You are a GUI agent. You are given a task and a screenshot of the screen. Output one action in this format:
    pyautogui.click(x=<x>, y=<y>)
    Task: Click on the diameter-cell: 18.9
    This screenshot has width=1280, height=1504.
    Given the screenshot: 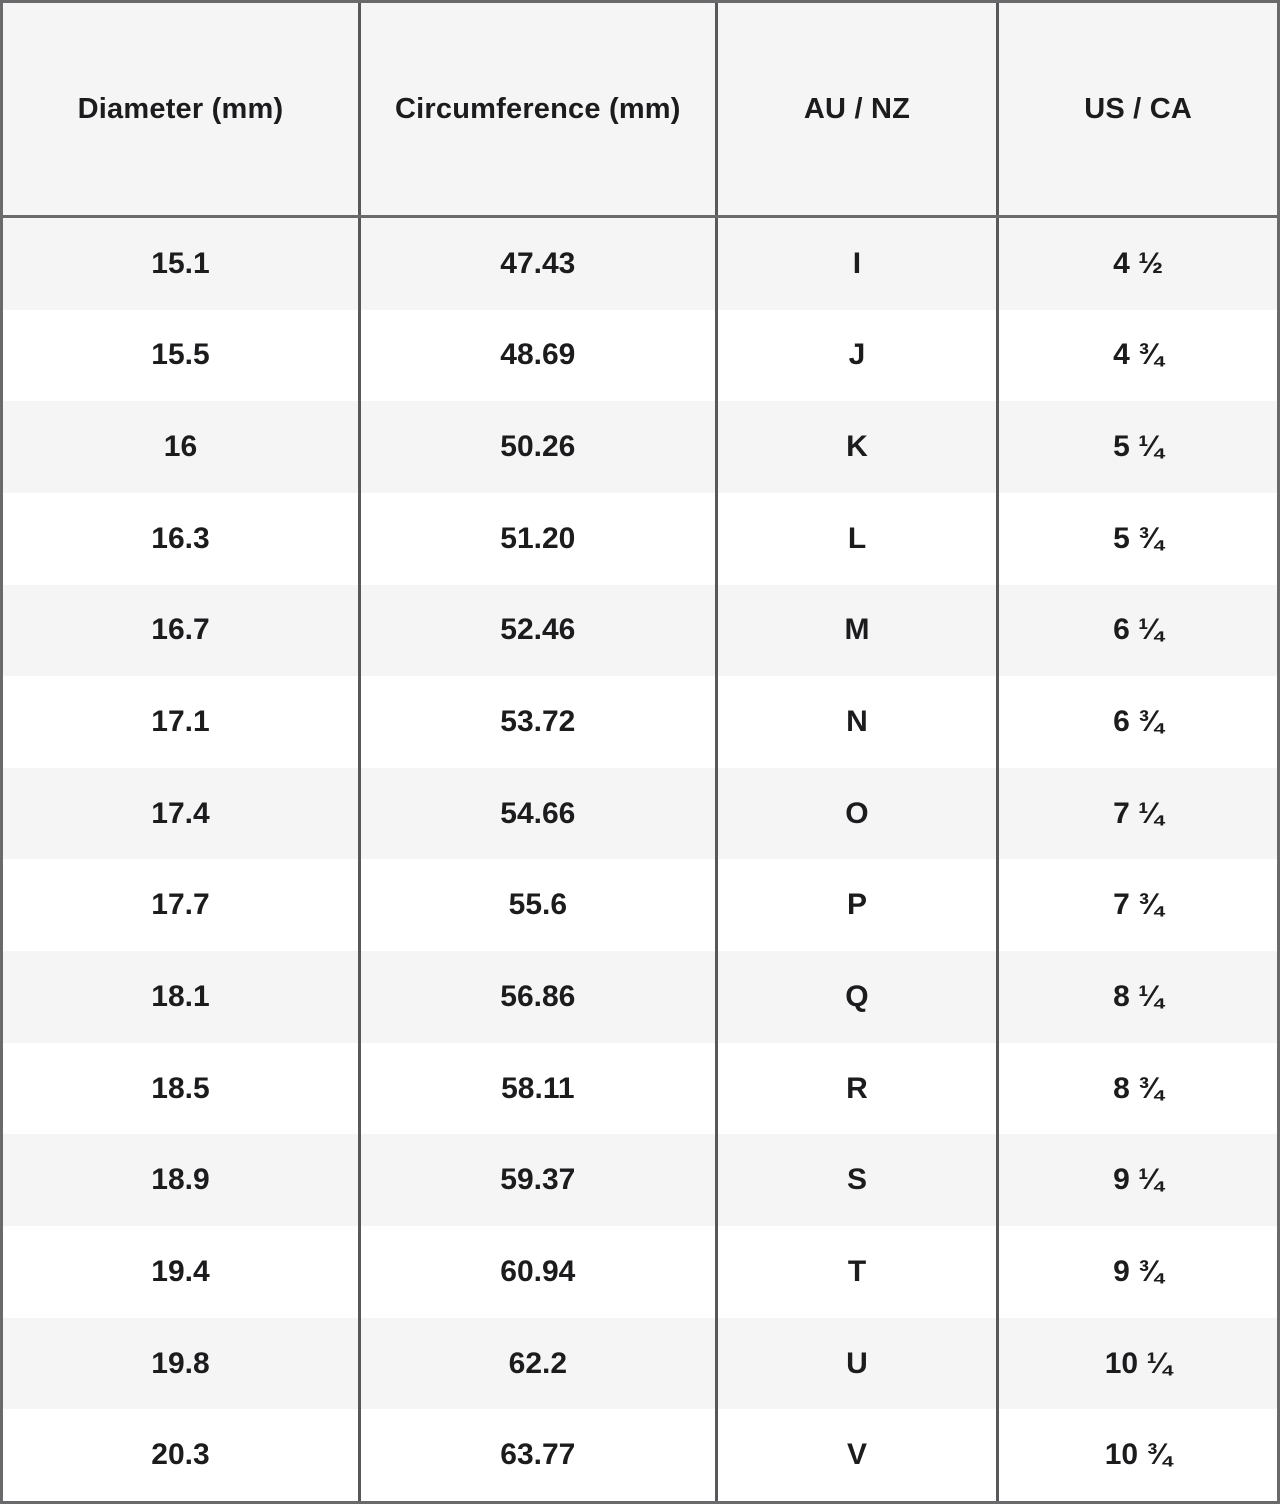 What is the action you would take?
    pyautogui.click(x=182, y=1180)
    